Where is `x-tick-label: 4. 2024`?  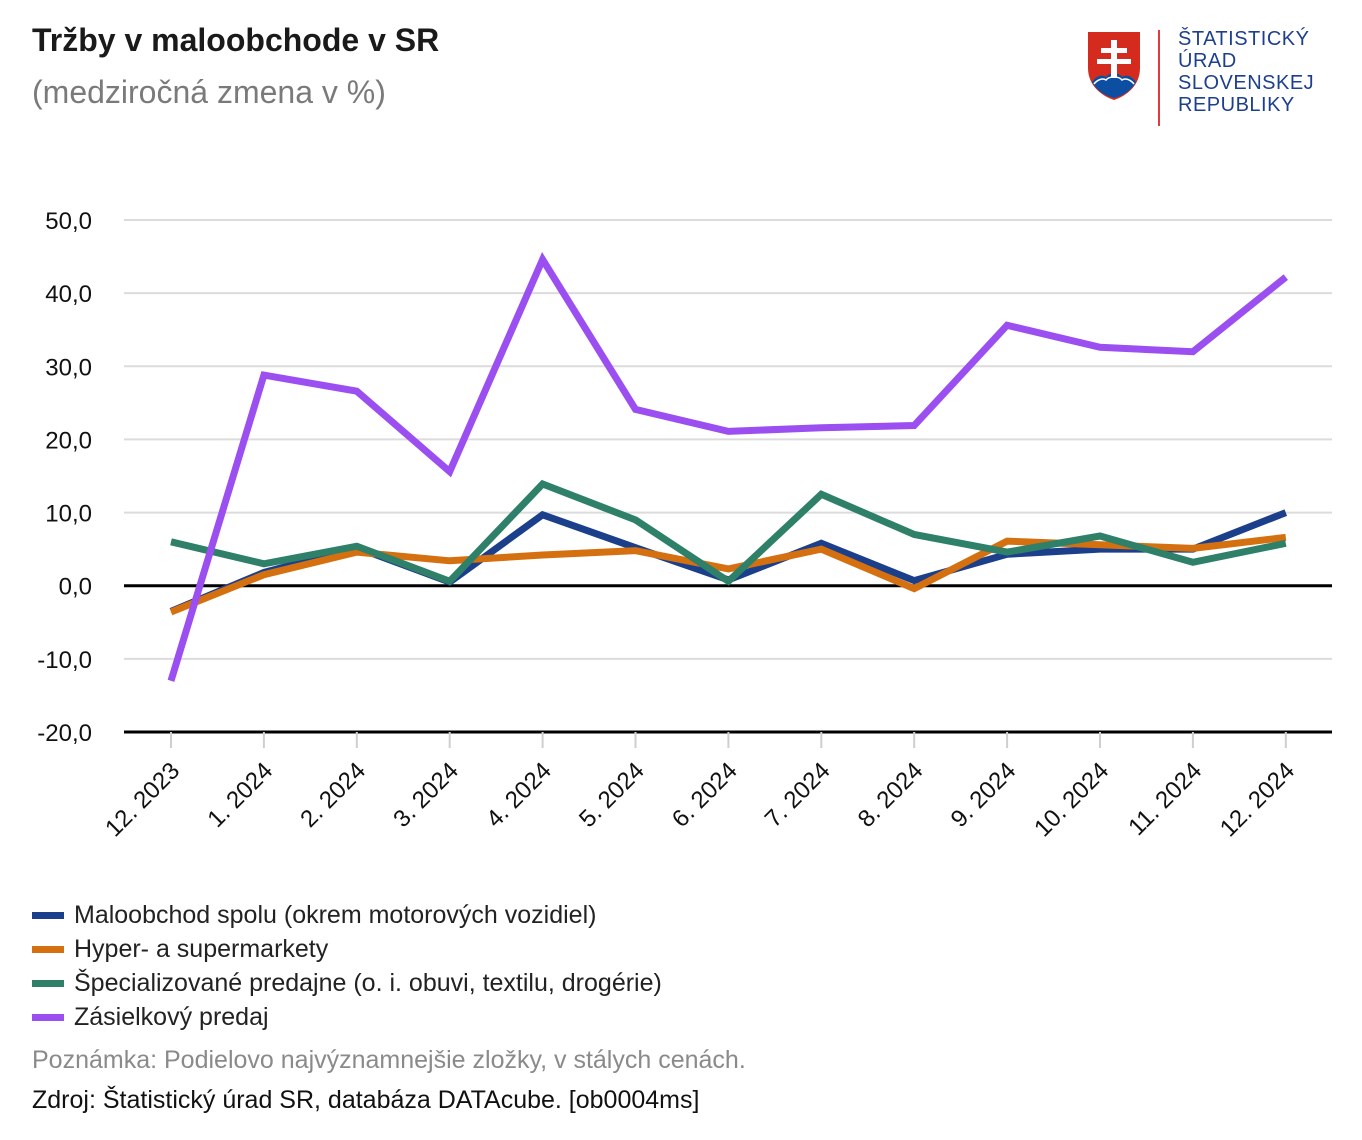
x-tick-label: 4. 2024 is located at coordinates (519, 795).